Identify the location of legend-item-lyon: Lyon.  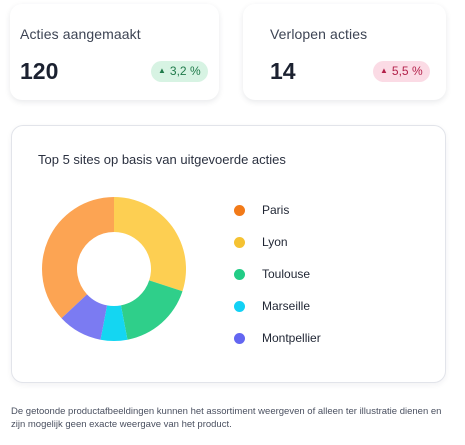
(277, 242).